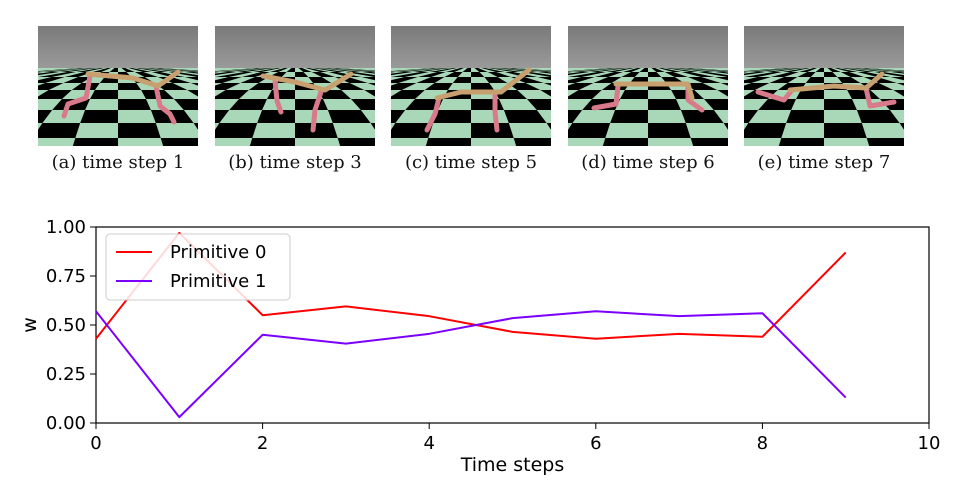 This screenshot has height=491, width=970. I want to click on x-tick-label: 6, so click(595, 443).